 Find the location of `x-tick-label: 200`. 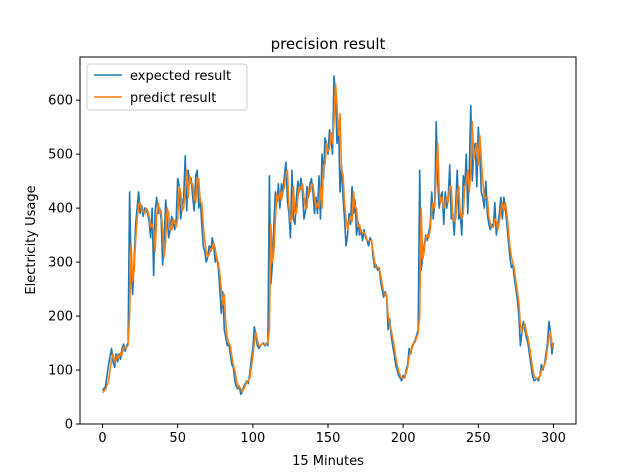

x-tick-label: 200 is located at coordinates (403, 438).